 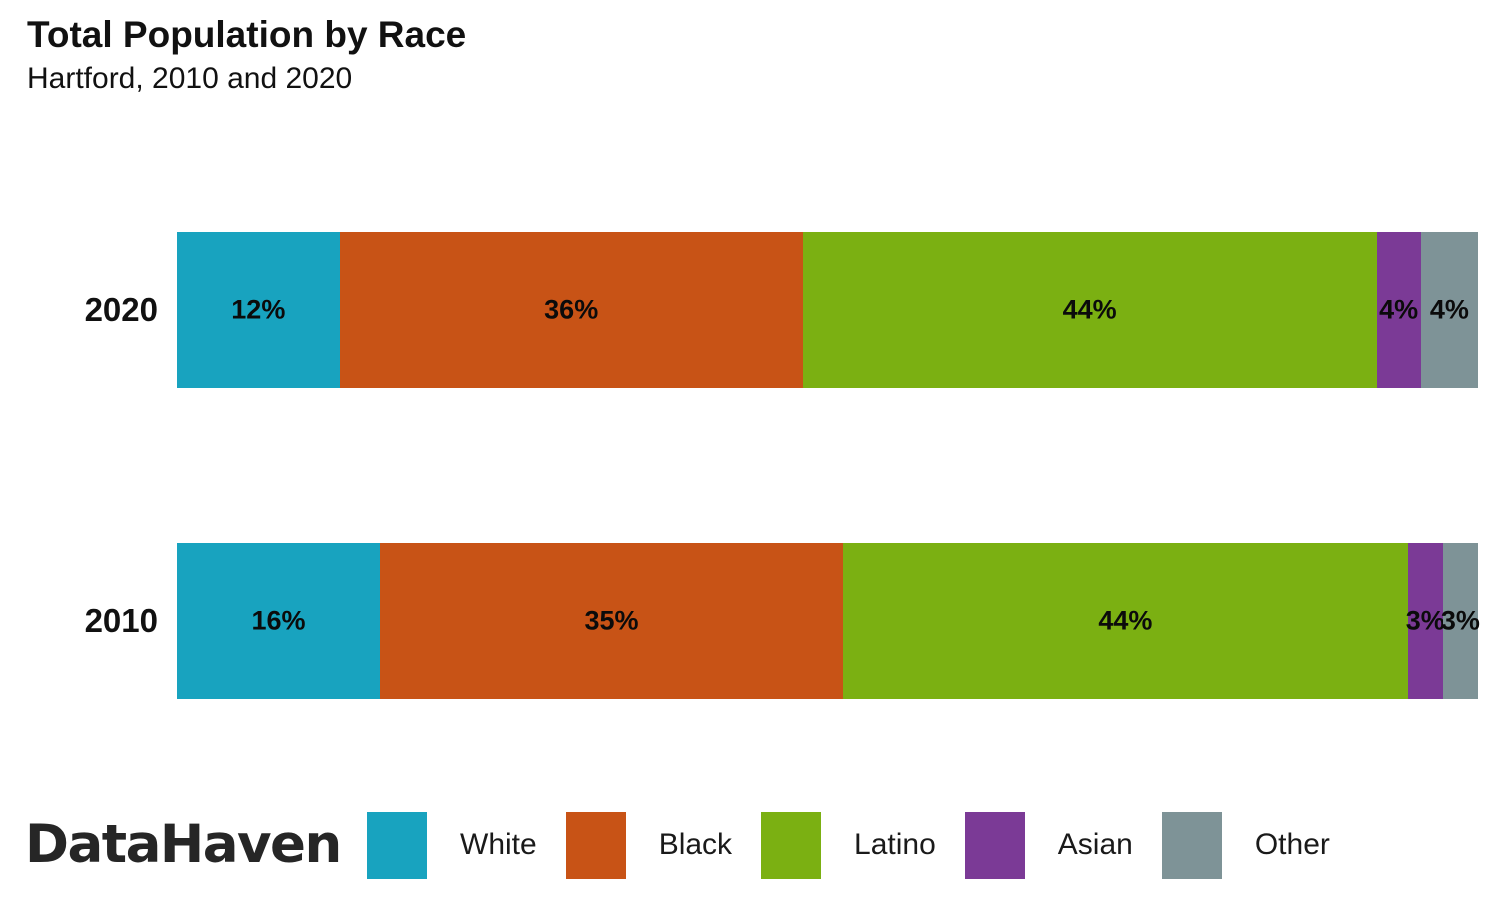 I want to click on chart-subtitle: Hartford, 2010 and 2020, so click(x=190, y=78).